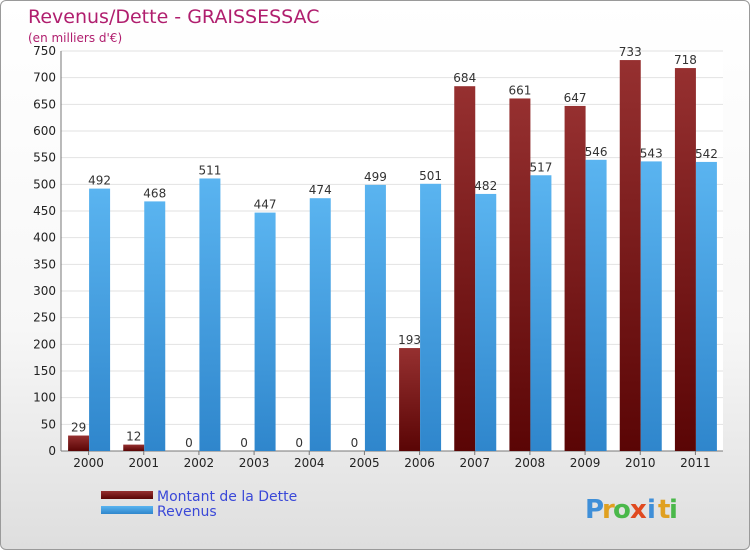 The image size is (750, 550). What do you see at coordinates (44, 51) in the screenshot?
I see `y-tick-label: 750` at bounding box center [44, 51].